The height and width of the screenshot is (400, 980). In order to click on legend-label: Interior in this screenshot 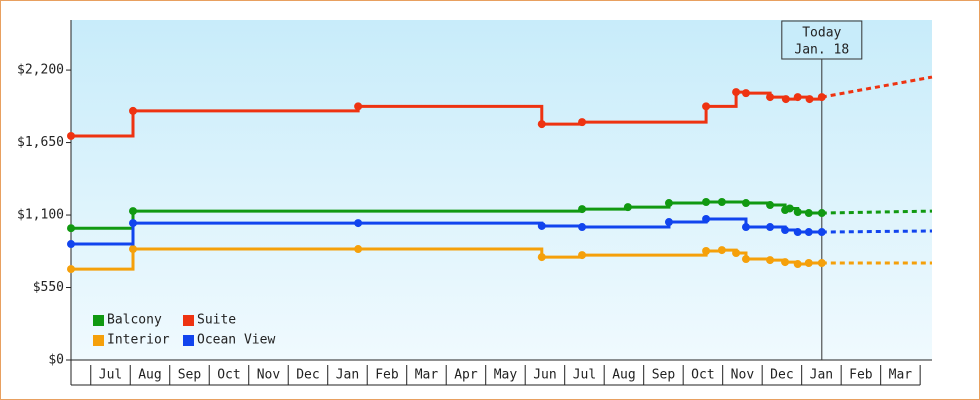, I will do `click(138, 340)`.